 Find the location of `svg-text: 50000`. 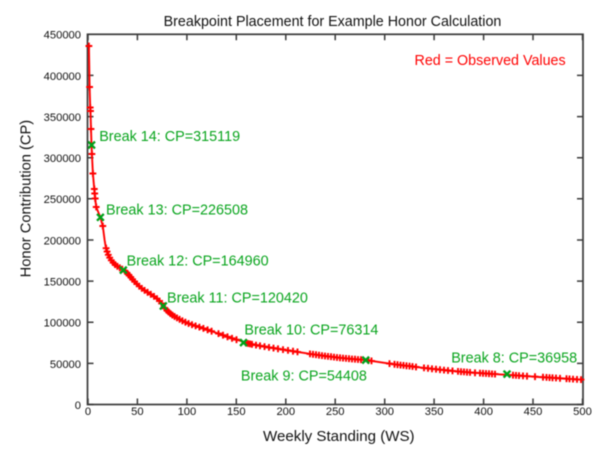

svg-text: 50000 is located at coordinates (65, 365).